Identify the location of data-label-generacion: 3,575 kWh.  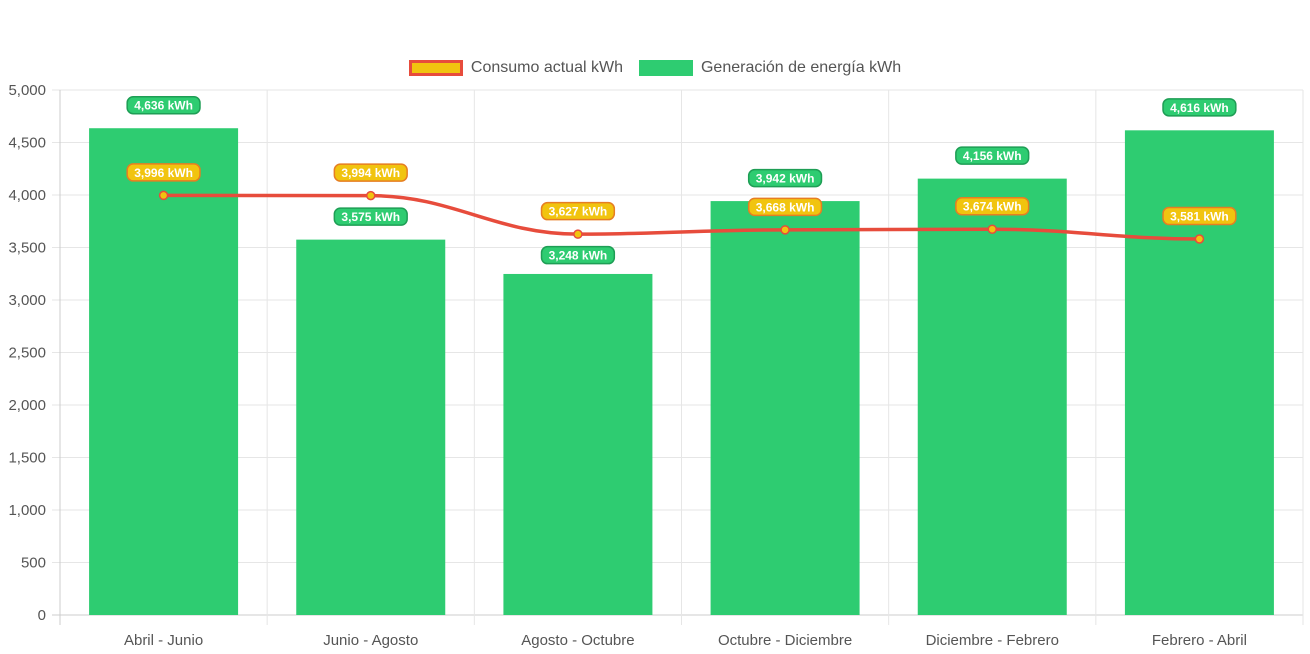
(370, 217).